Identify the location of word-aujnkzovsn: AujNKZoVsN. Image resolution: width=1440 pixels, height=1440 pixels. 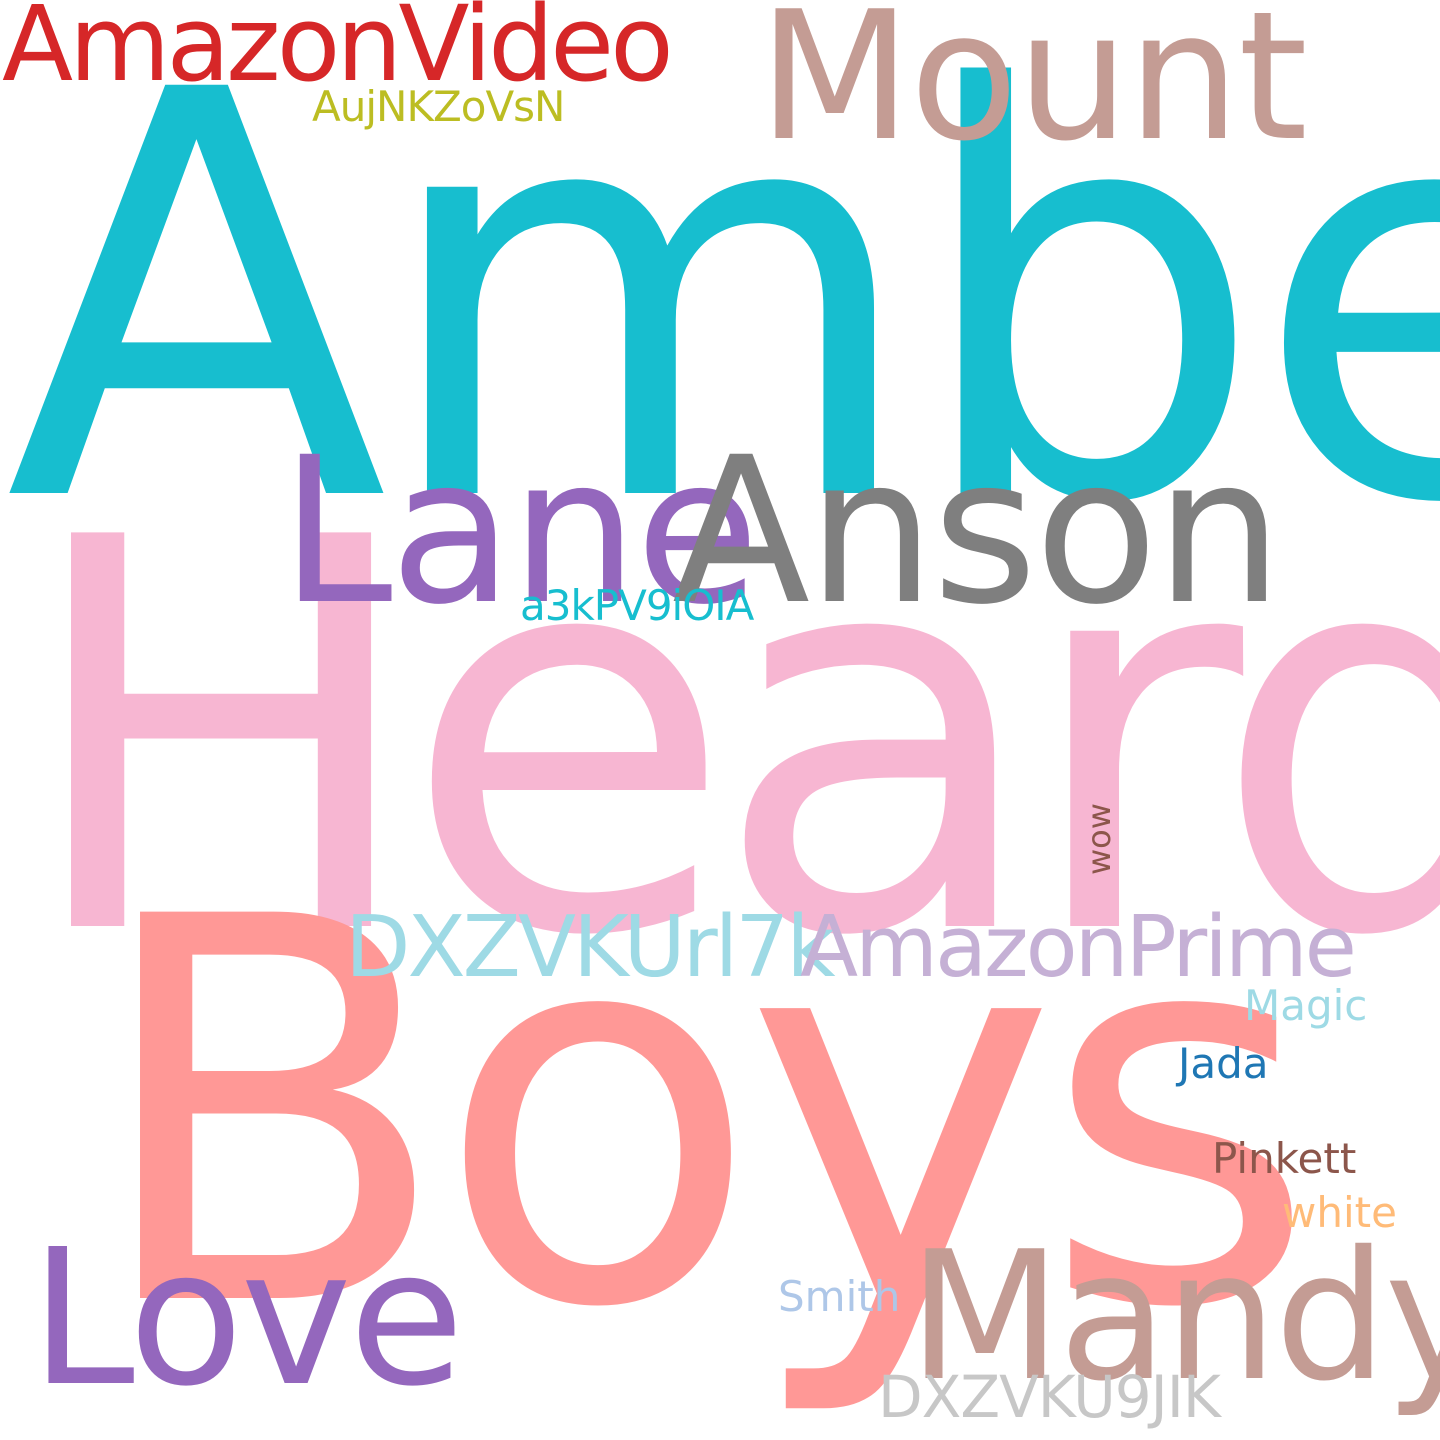
(438, 106).